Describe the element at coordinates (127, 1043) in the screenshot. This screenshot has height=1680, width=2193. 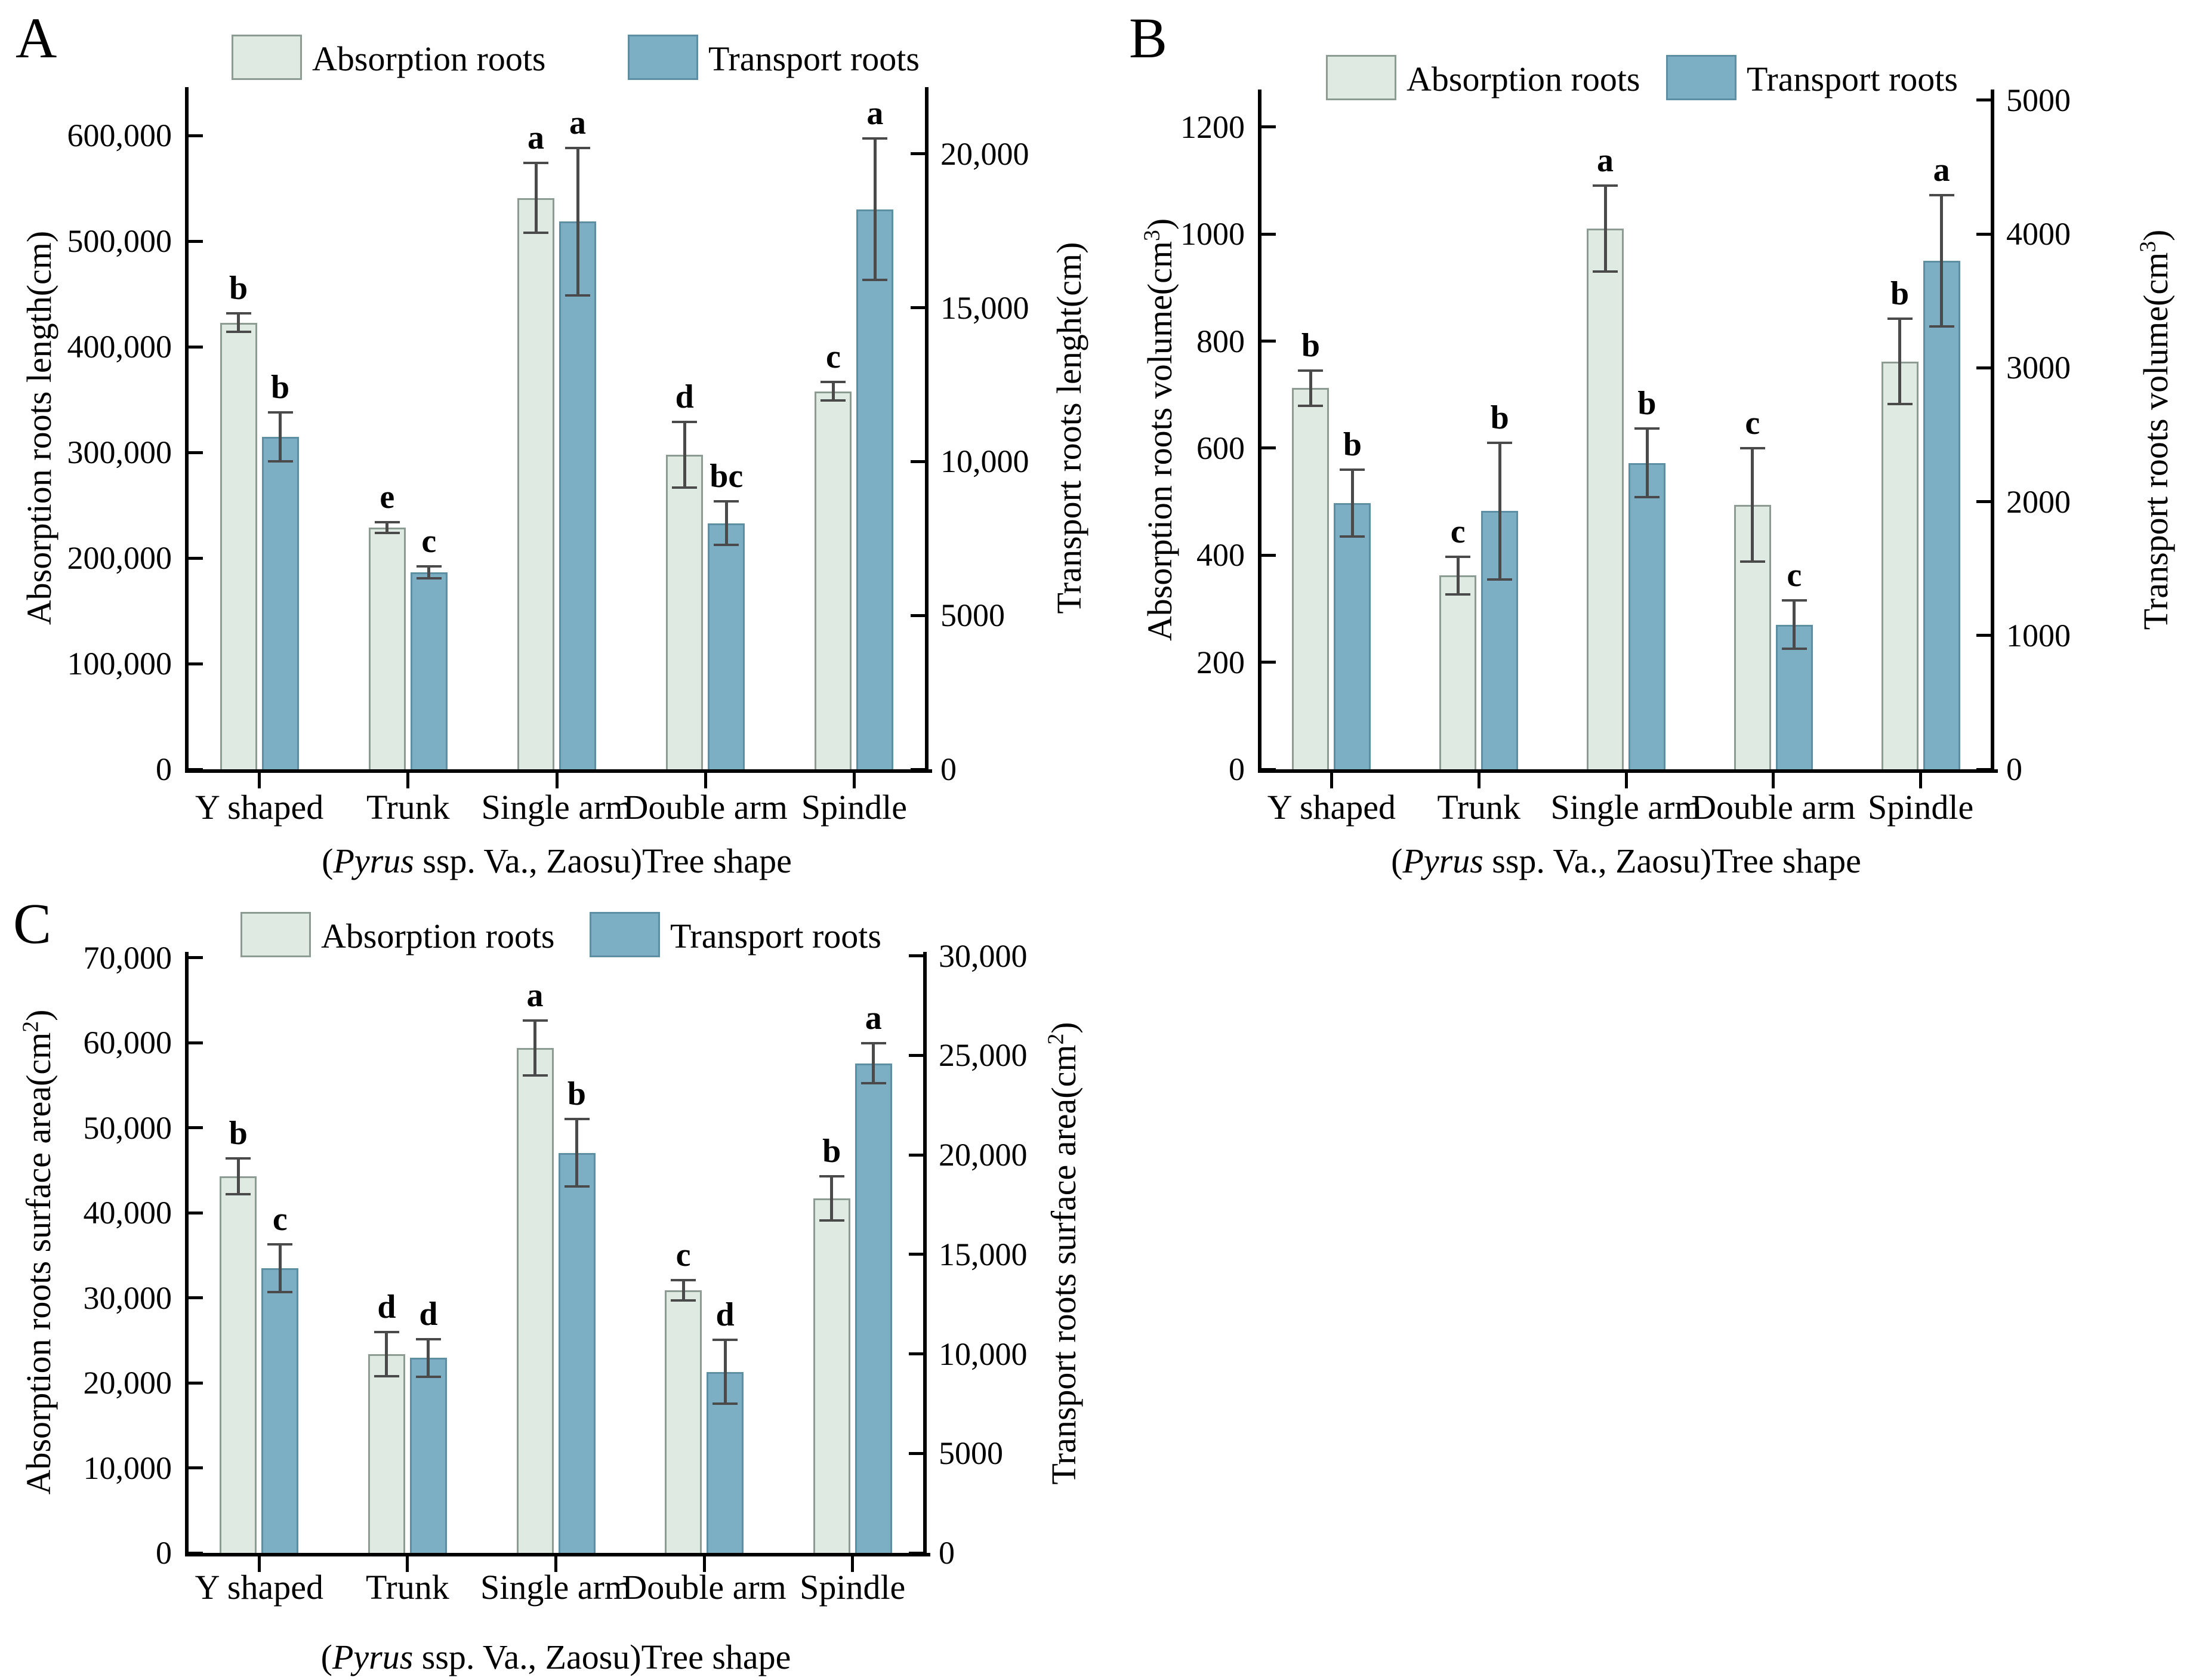
I see `left-axis-tick-label: 60,000` at that location.